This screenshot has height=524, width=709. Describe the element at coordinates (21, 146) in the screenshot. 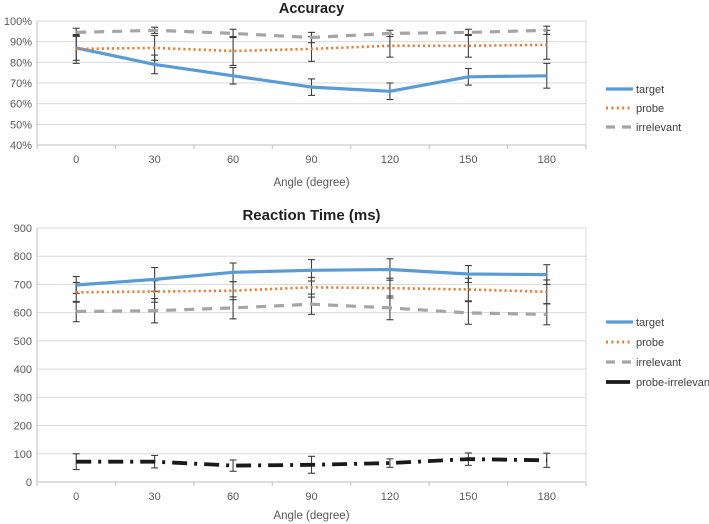

I see `y-tick-label: 40%` at that location.